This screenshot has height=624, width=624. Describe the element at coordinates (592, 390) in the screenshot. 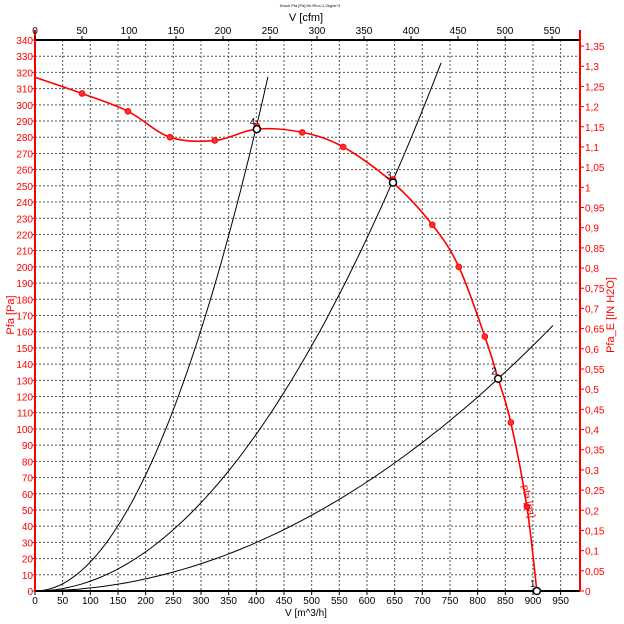

I see `right-tick-label: 0,5` at that location.